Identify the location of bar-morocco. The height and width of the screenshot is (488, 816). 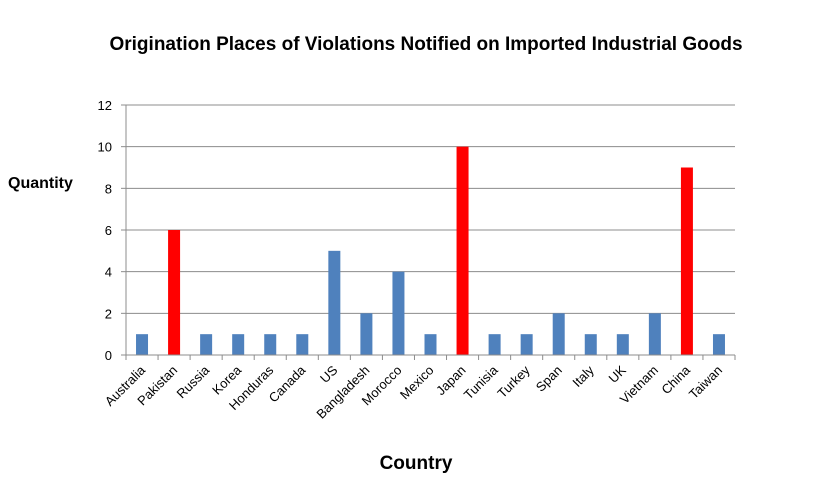
(398, 313).